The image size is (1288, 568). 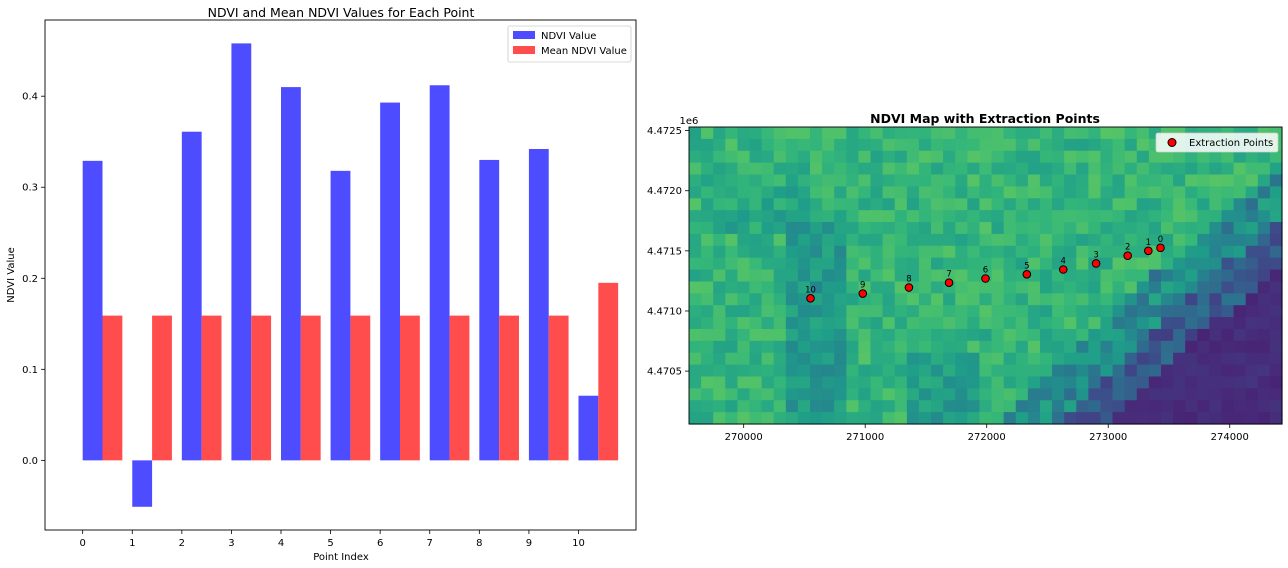 I want to click on bar-y-tick-label: 0.2, so click(x=30, y=279).